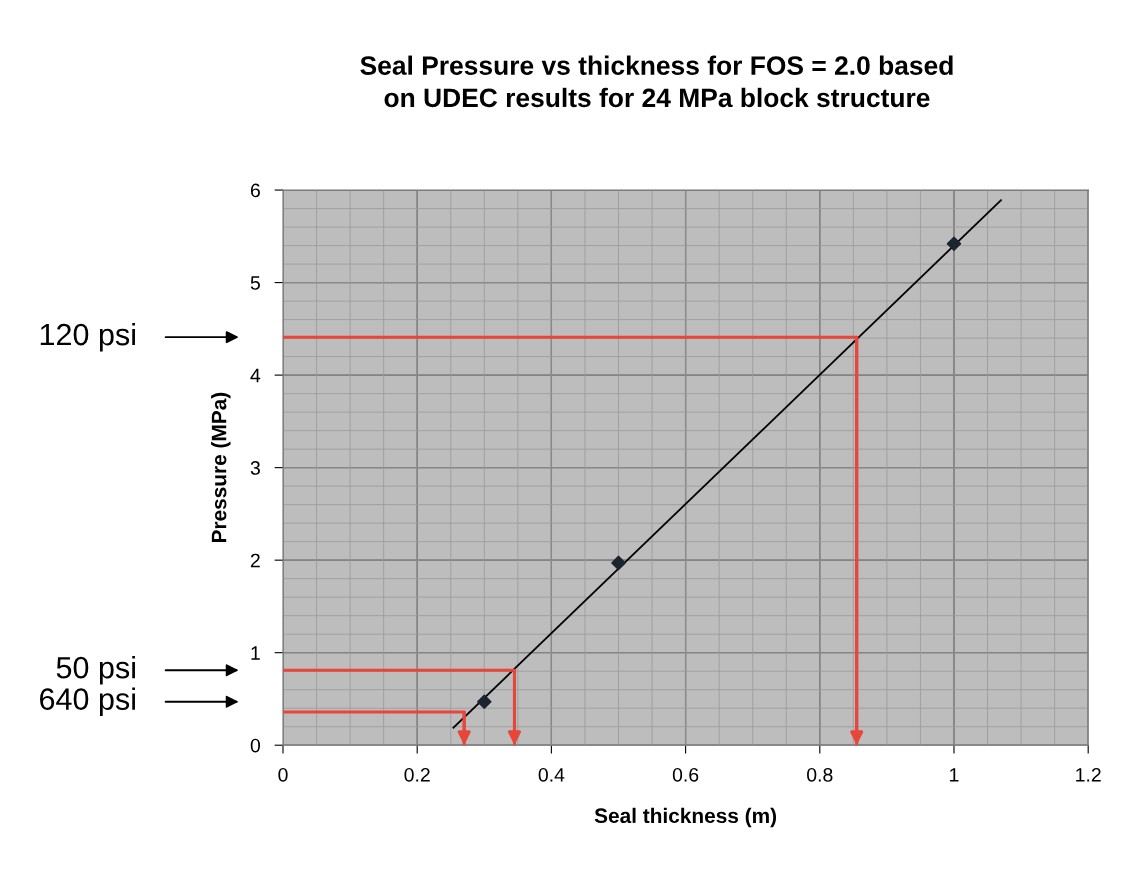  I want to click on x-tick-label: 0.8, so click(820, 774).